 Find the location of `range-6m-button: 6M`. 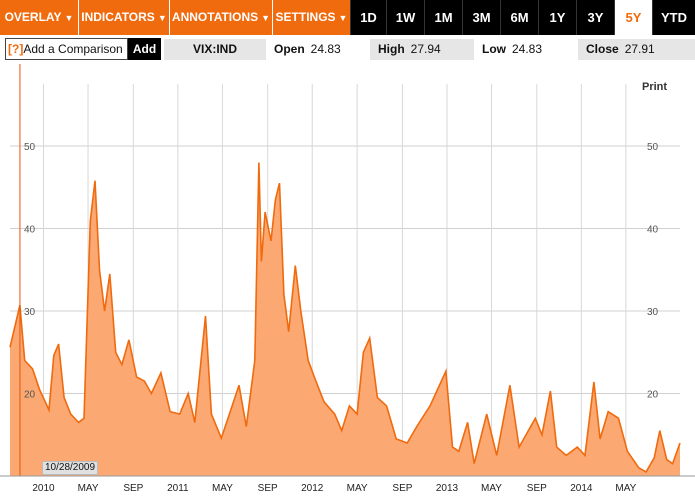

range-6m-button: 6M is located at coordinates (519, 17).